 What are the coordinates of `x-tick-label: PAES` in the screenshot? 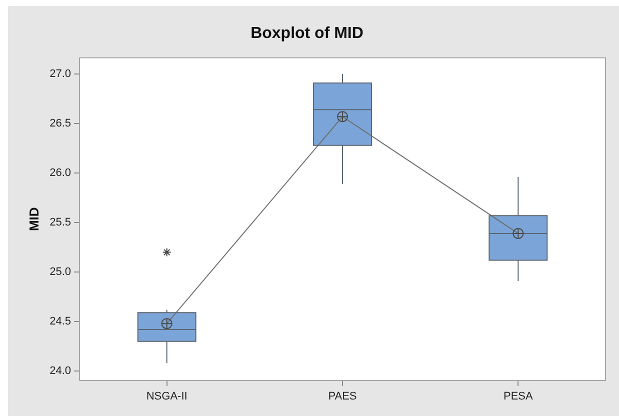 It's located at (342, 396).